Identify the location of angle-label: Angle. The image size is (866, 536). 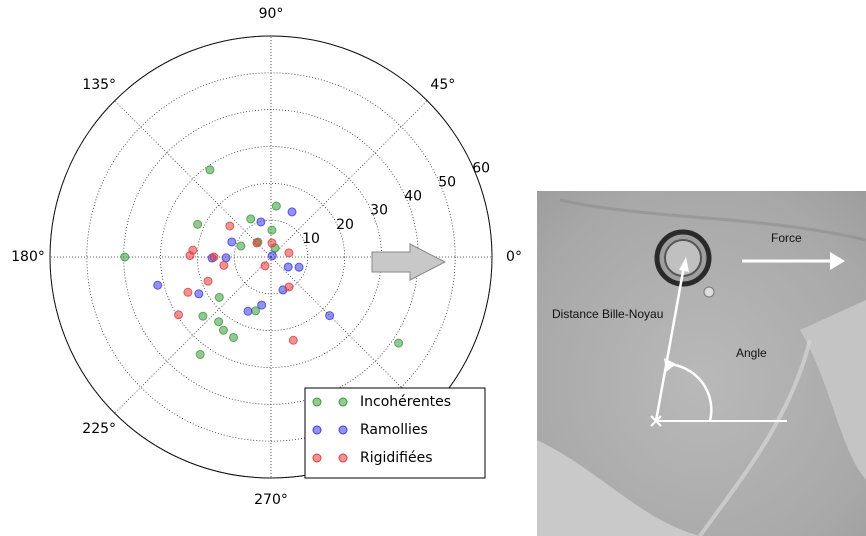
(751, 353).